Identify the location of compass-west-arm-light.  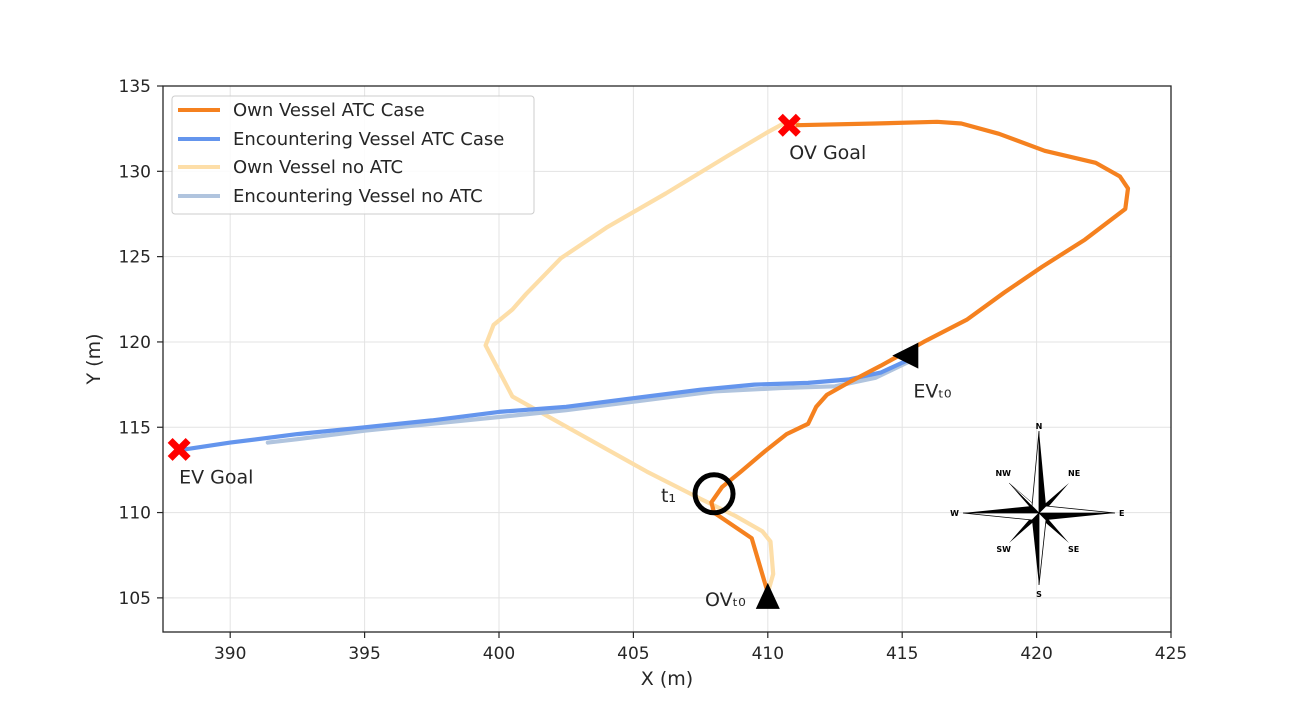
(1001, 516).